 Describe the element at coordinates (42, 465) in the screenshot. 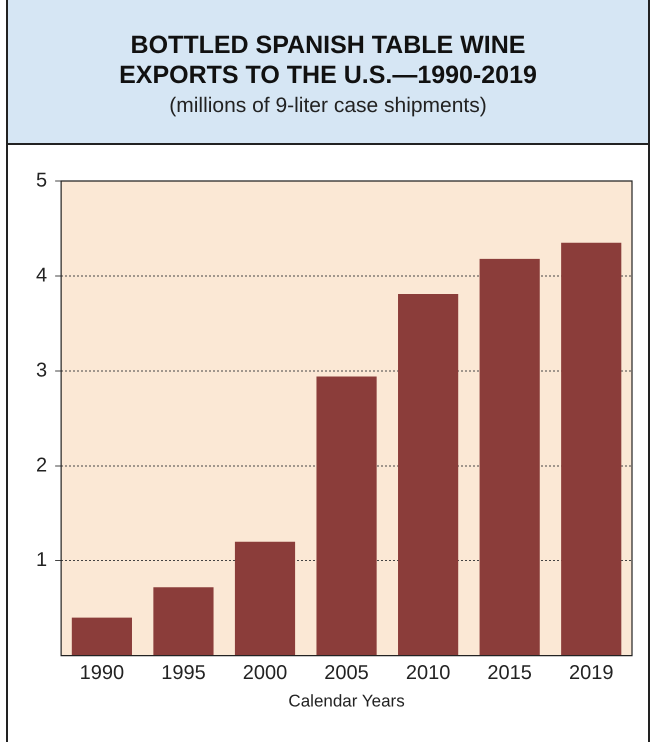

I see `y-tick-label: 2` at that location.